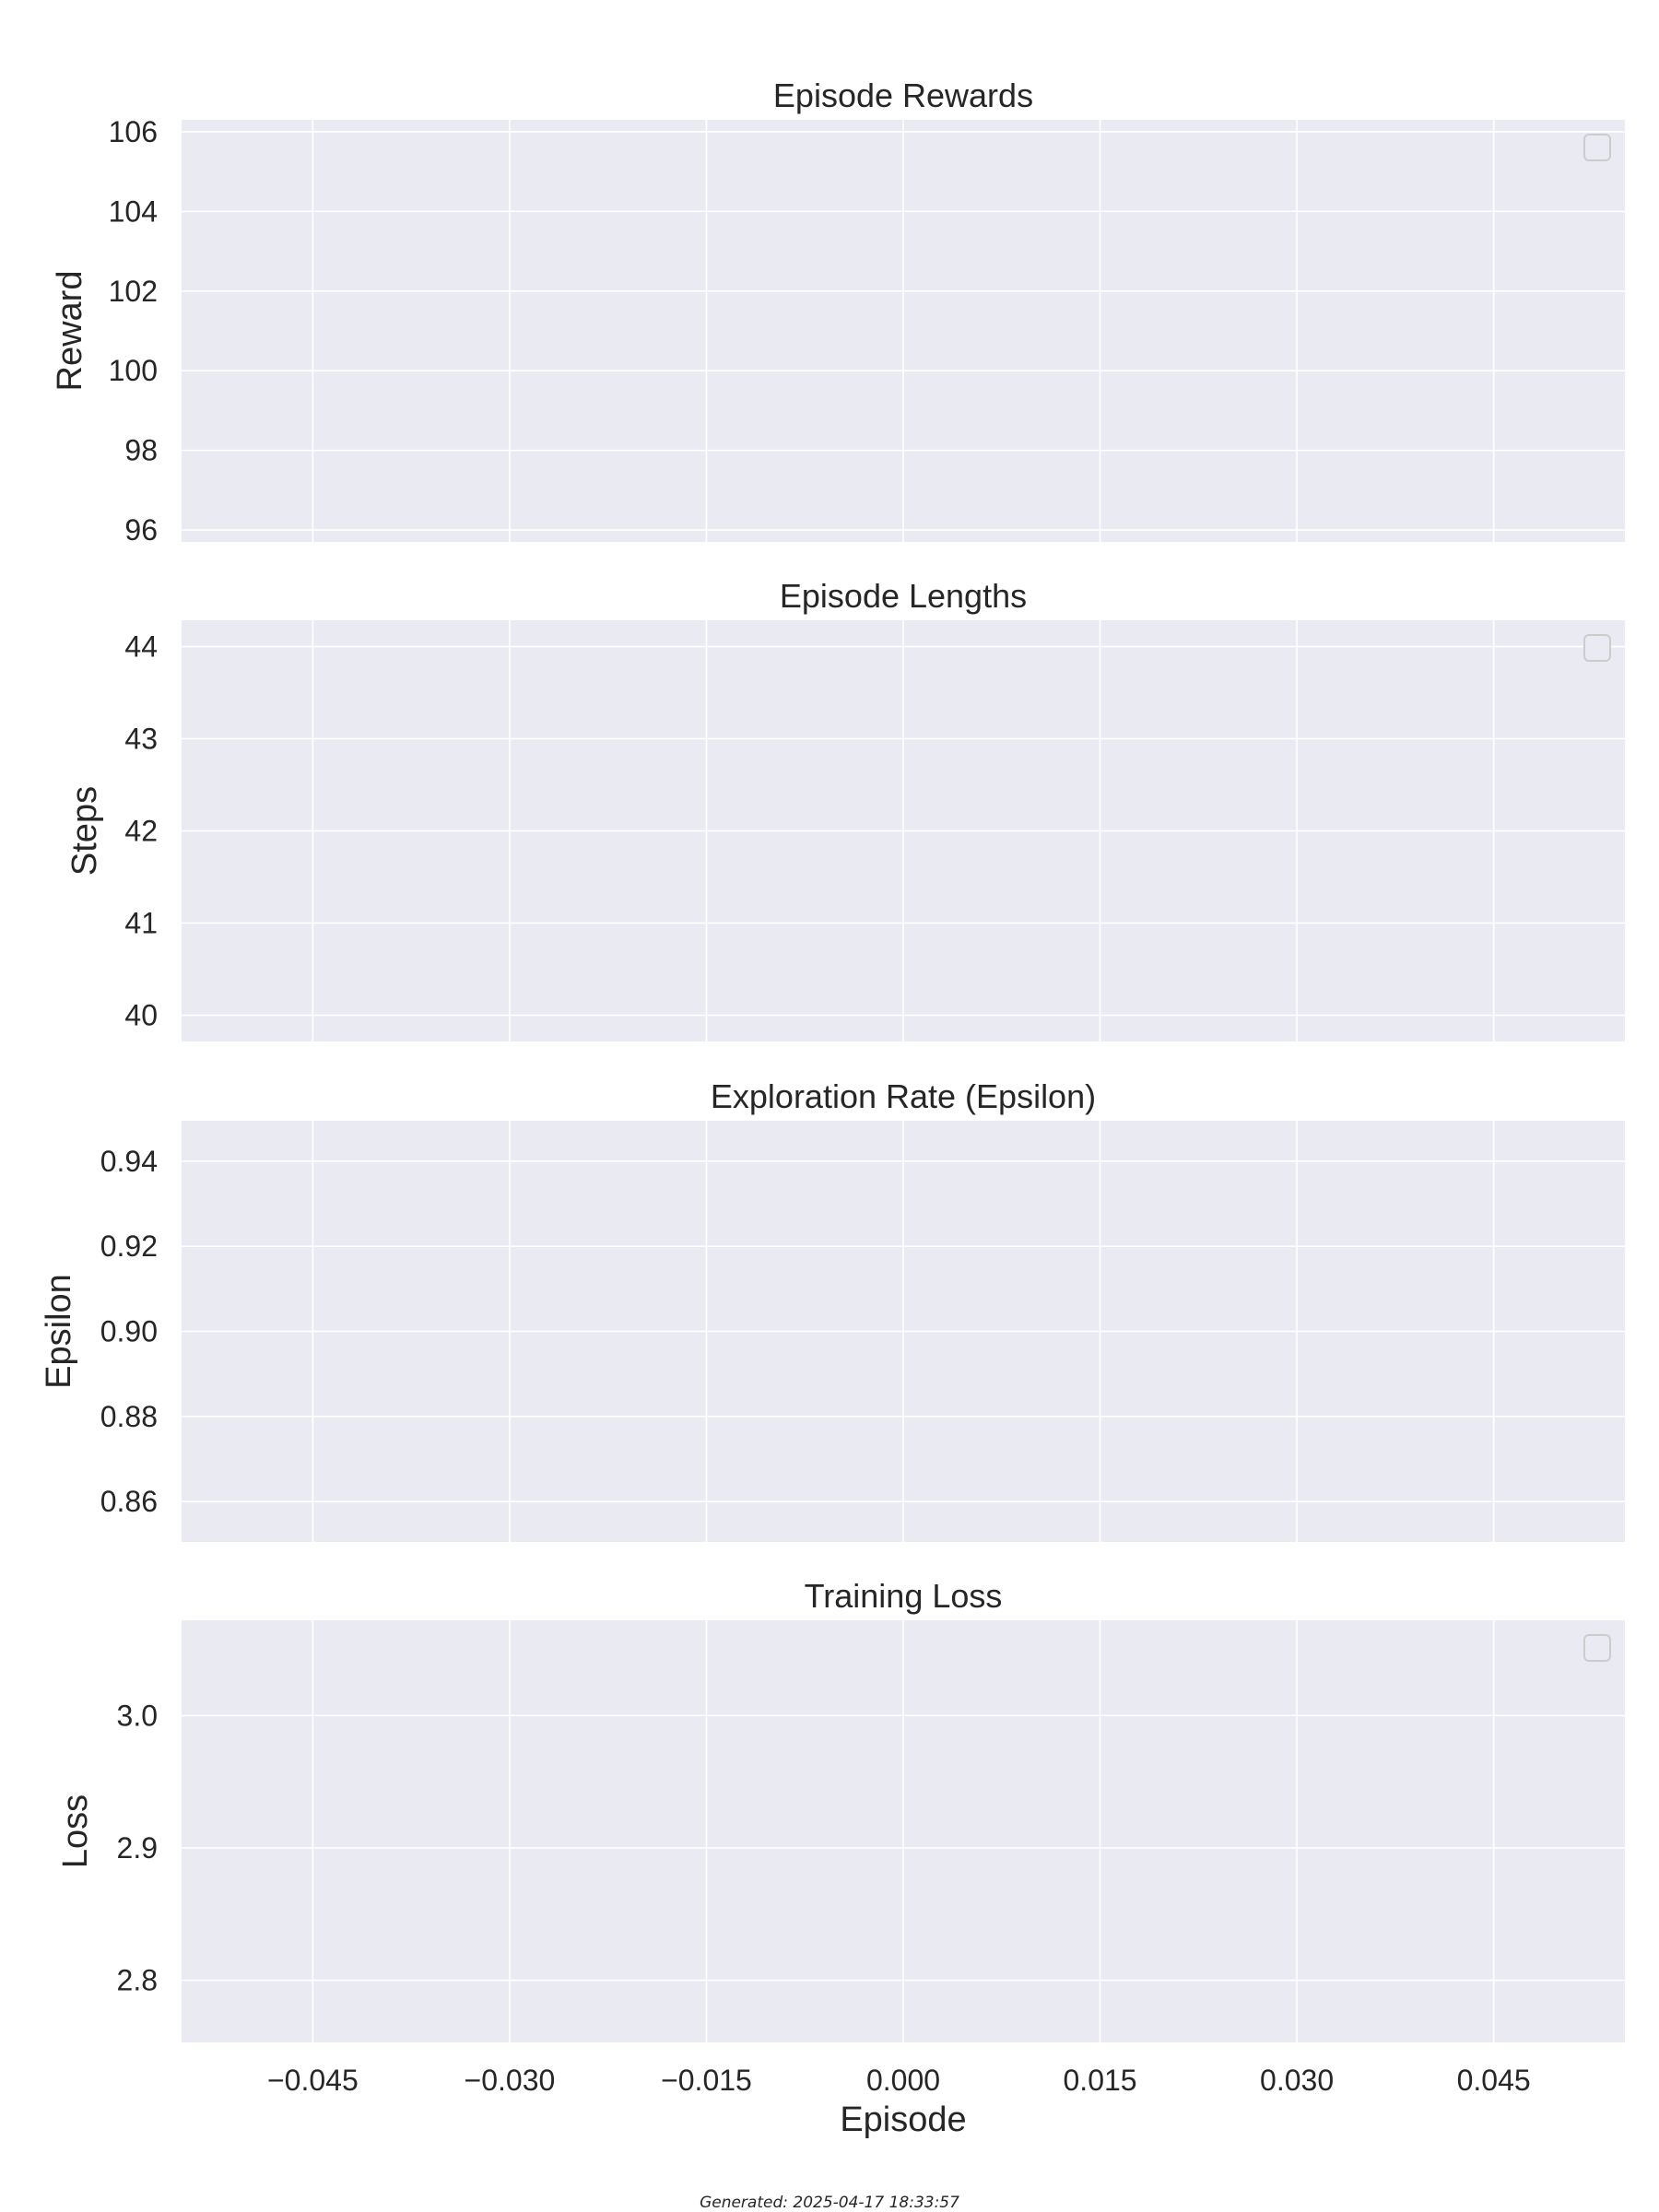  I want to click on y-axis-label: Steps, so click(84, 831).